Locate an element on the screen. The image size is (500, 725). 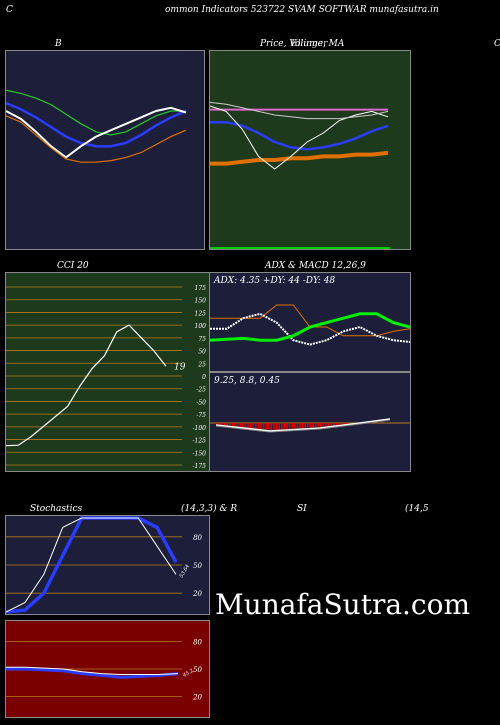
rsi-params: (14,5 is located at coordinates (417, 509).